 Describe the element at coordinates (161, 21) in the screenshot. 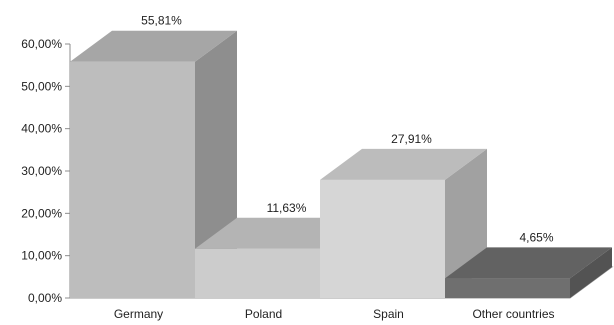

I see `data-label: 55,81%` at that location.